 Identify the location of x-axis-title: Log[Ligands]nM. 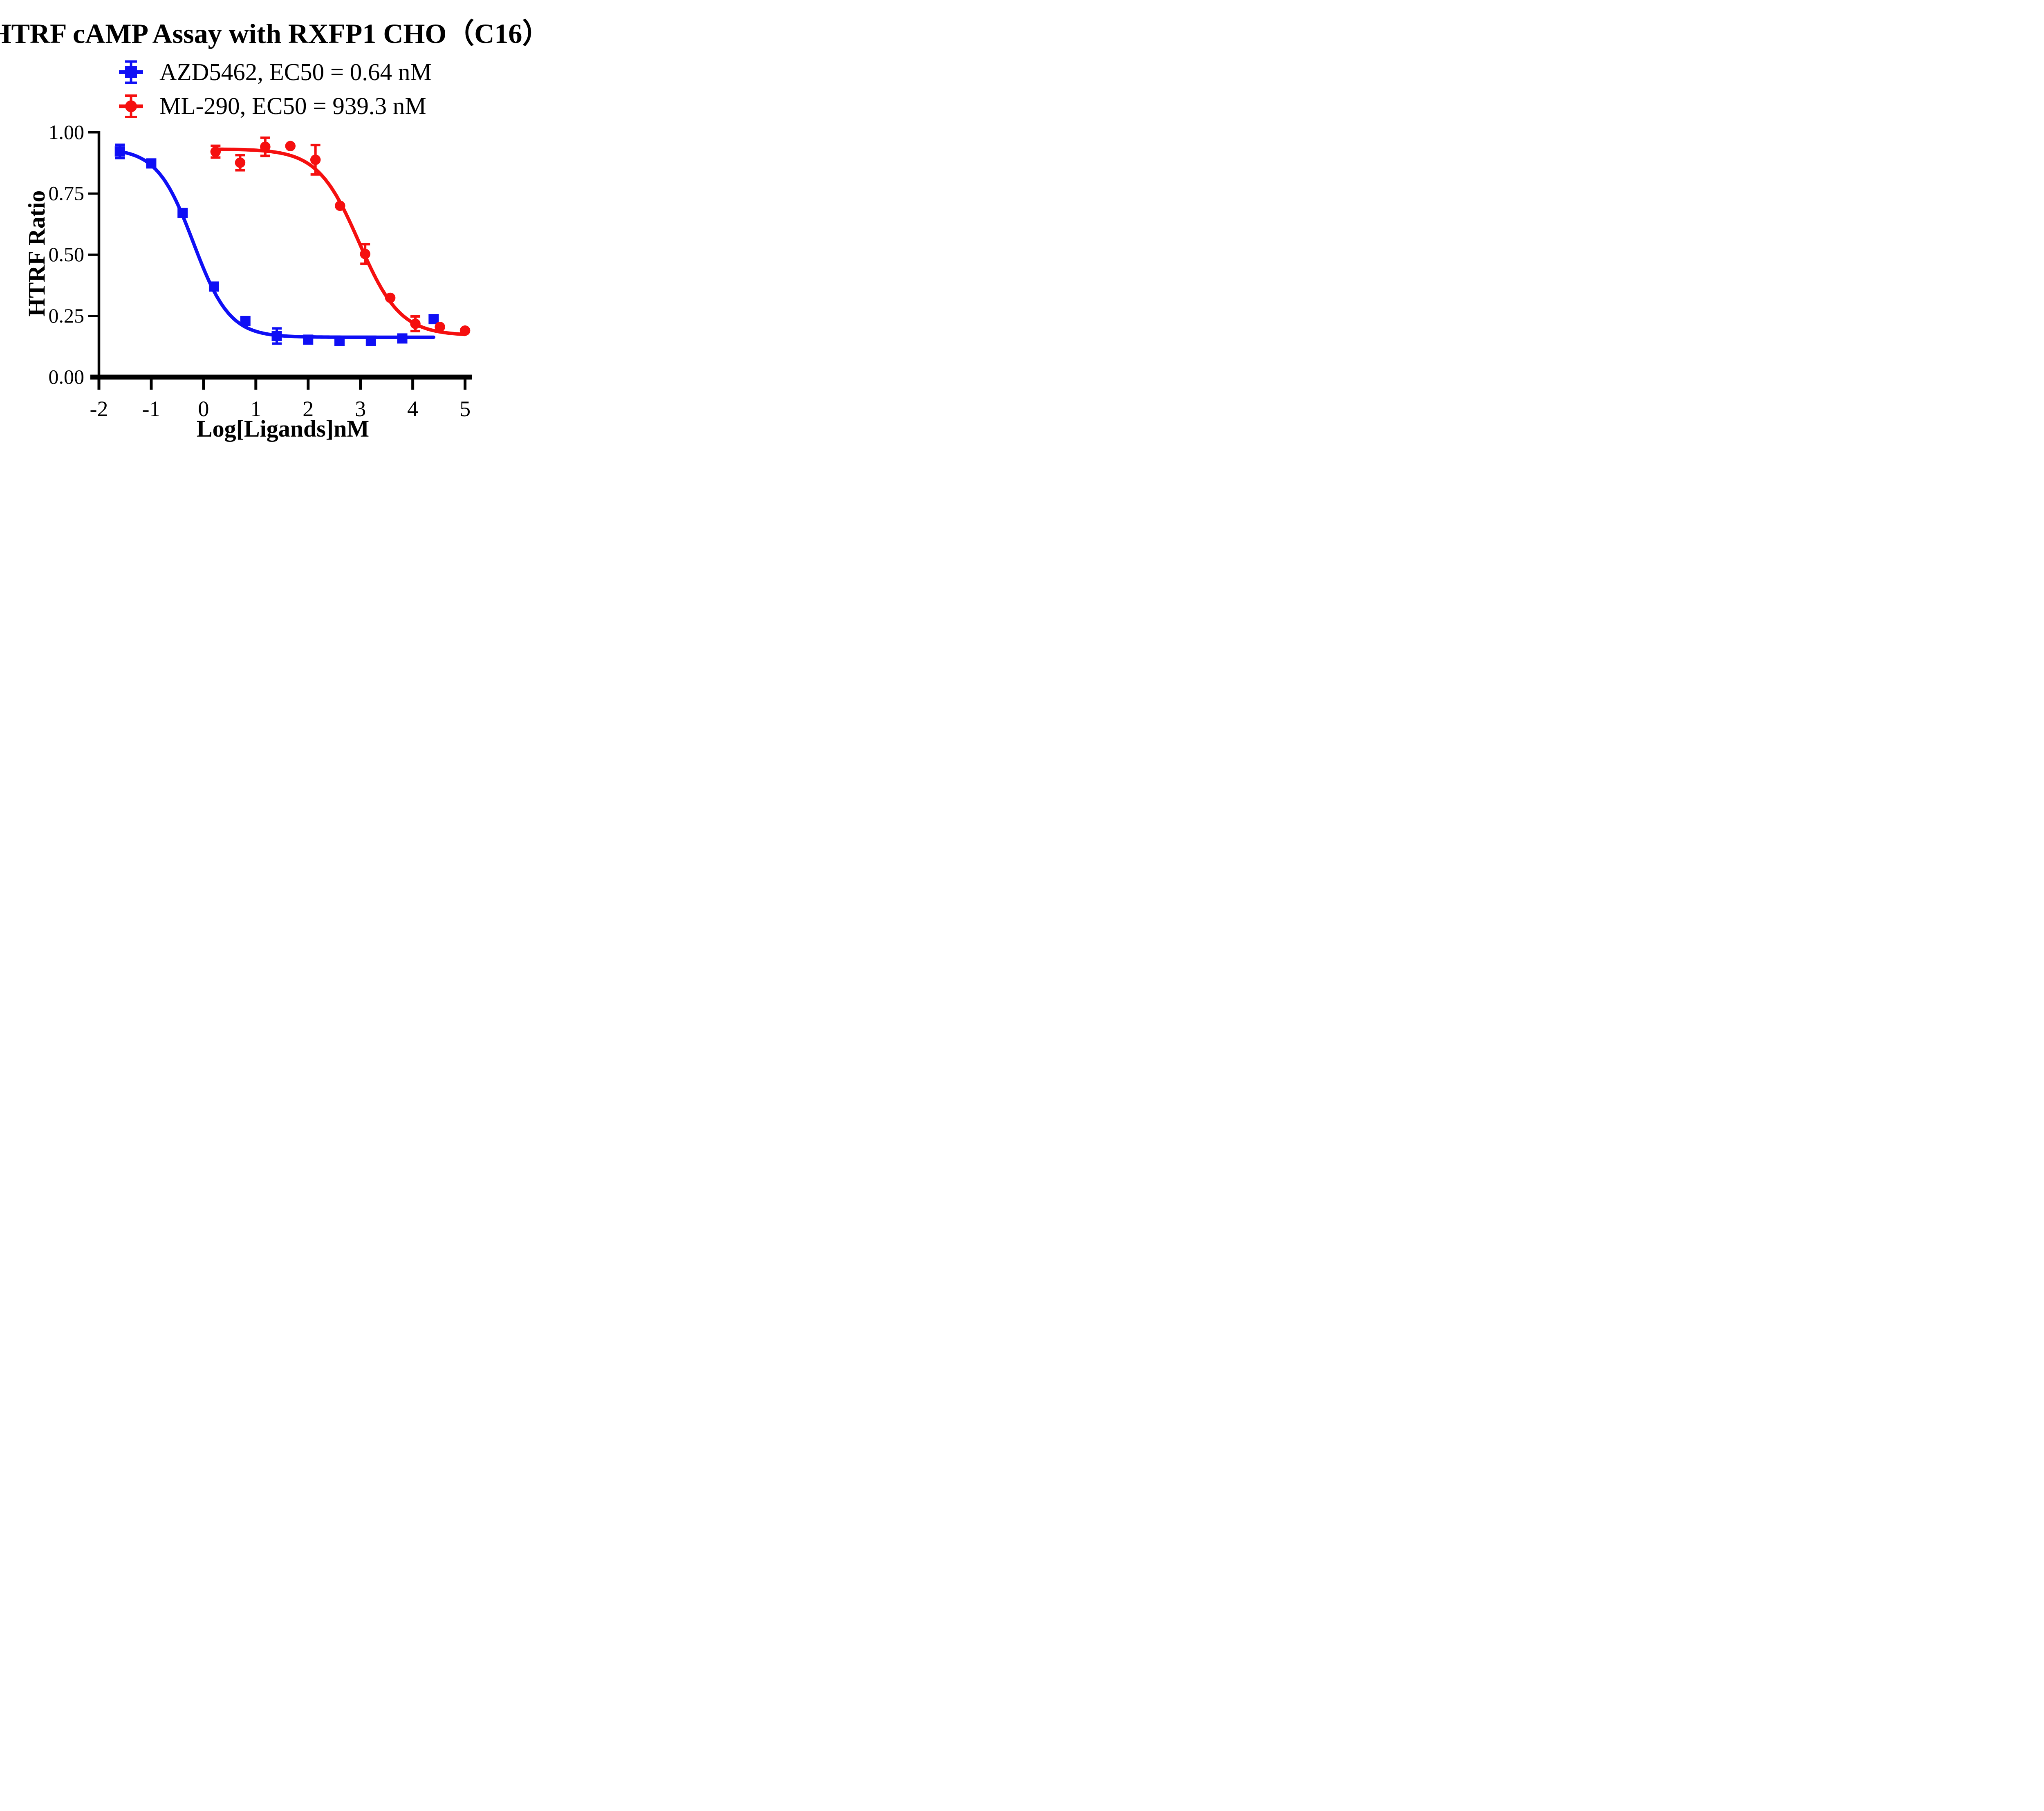
(283, 428).